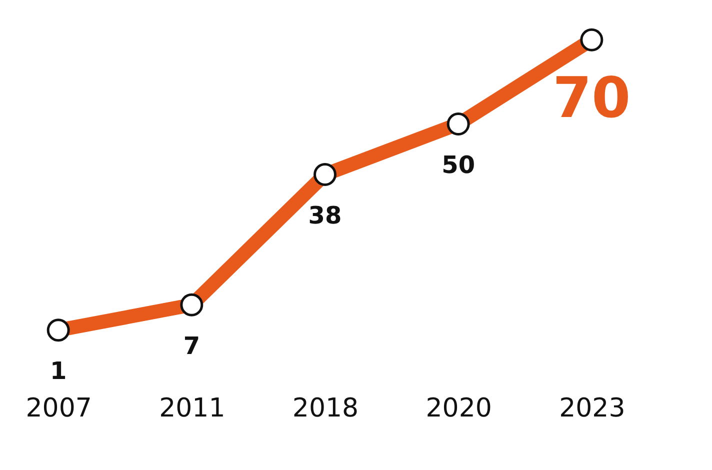 This screenshot has height=470, width=712. What do you see at coordinates (459, 164) in the screenshot?
I see `data-label: 50` at bounding box center [459, 164].